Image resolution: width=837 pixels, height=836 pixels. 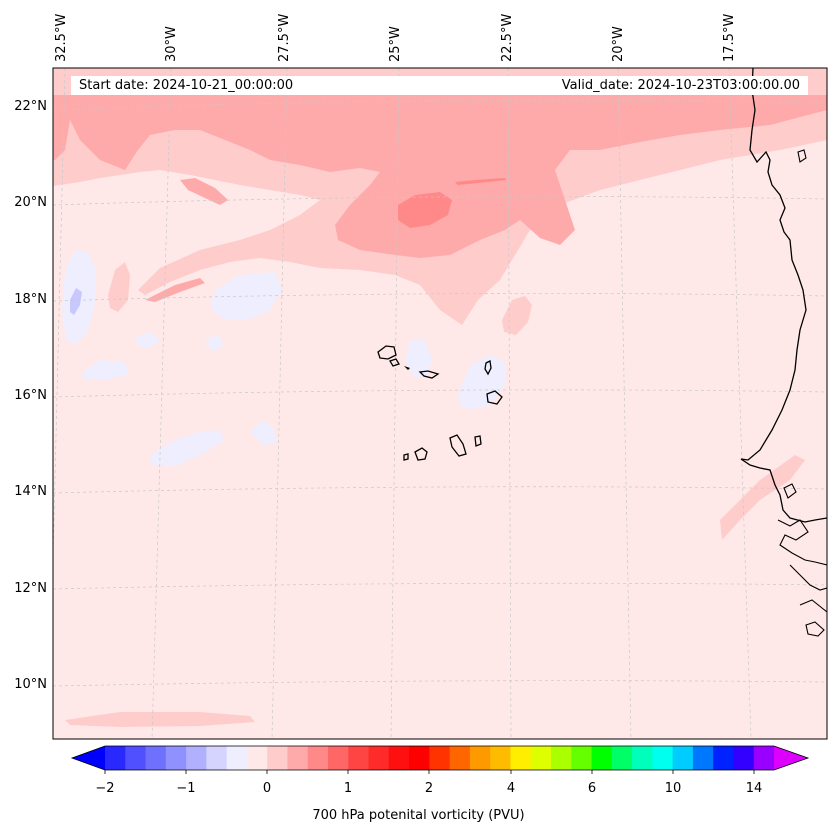 I want to click on colorbar-tick-label: 14, so click(x=754, y=788).